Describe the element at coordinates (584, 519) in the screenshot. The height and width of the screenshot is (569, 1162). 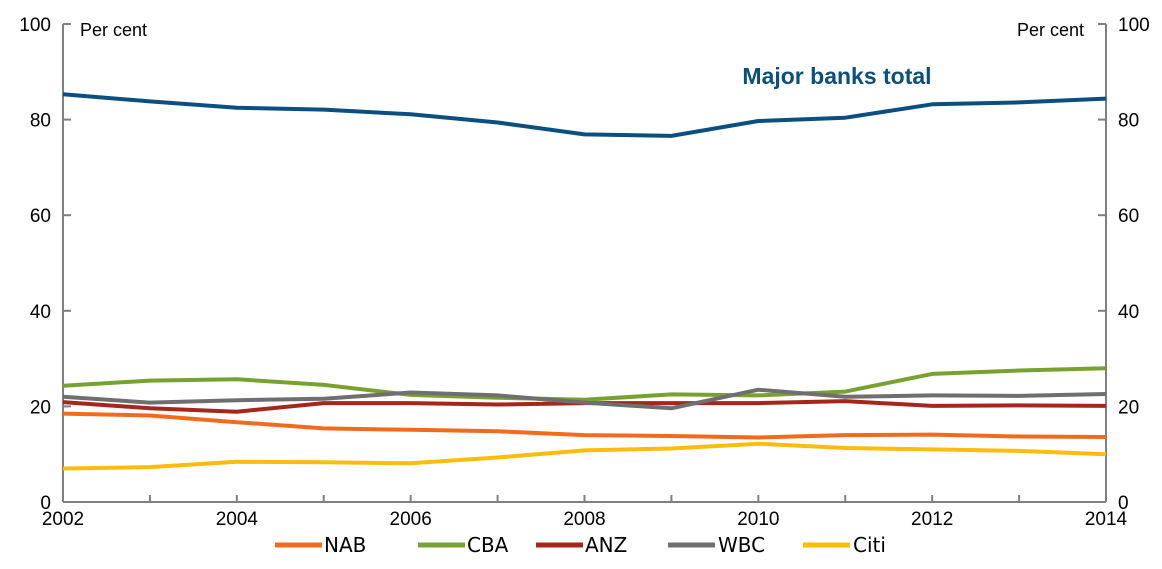
I see `x-tick-label: 2008` at that location.